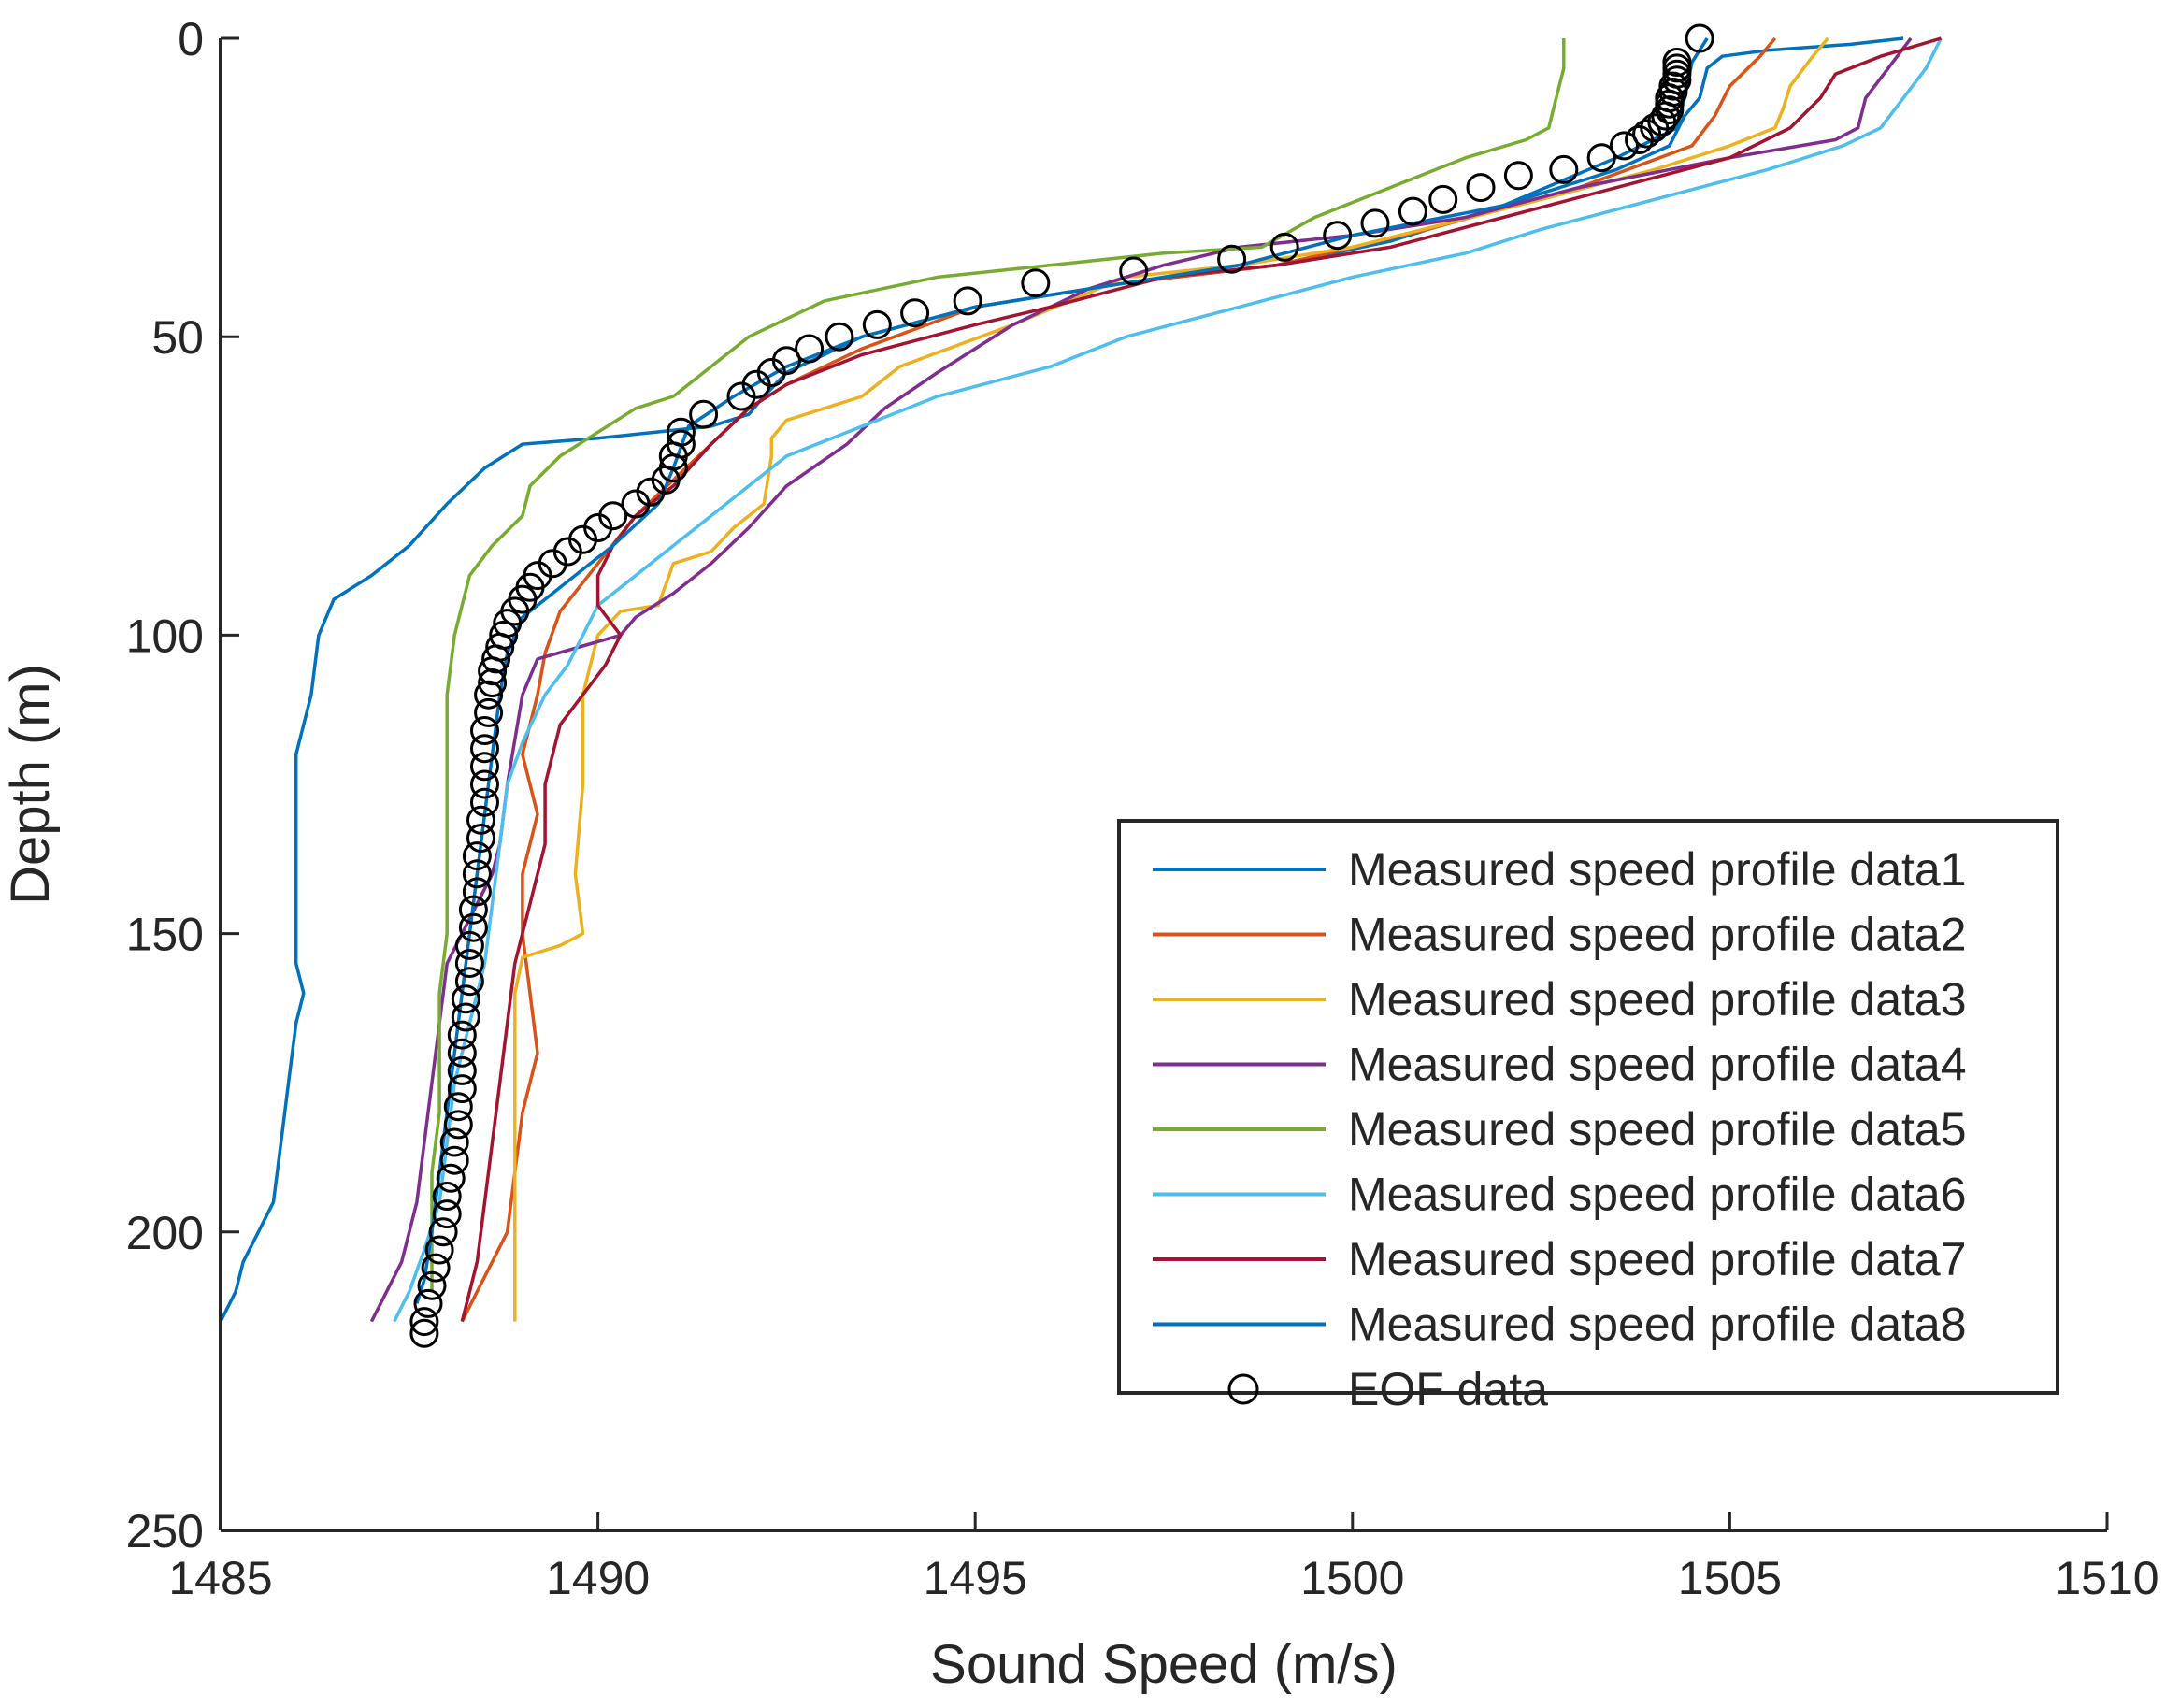  What do you see at coordinates (165, 636) in the screenshot?
I see `y-tick-label: 100` at bounding box center [165, 636].